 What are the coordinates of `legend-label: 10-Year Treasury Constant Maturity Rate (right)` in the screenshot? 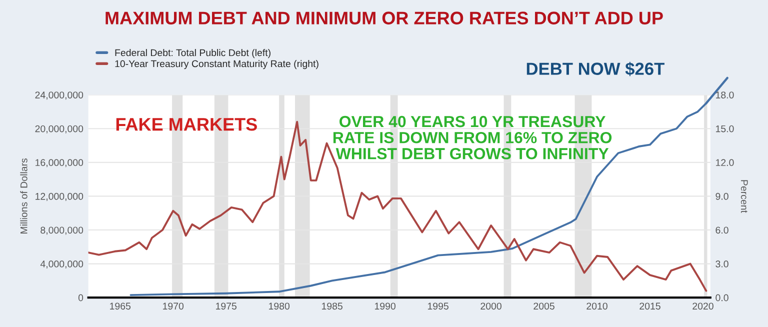 It's located at (216, 65).